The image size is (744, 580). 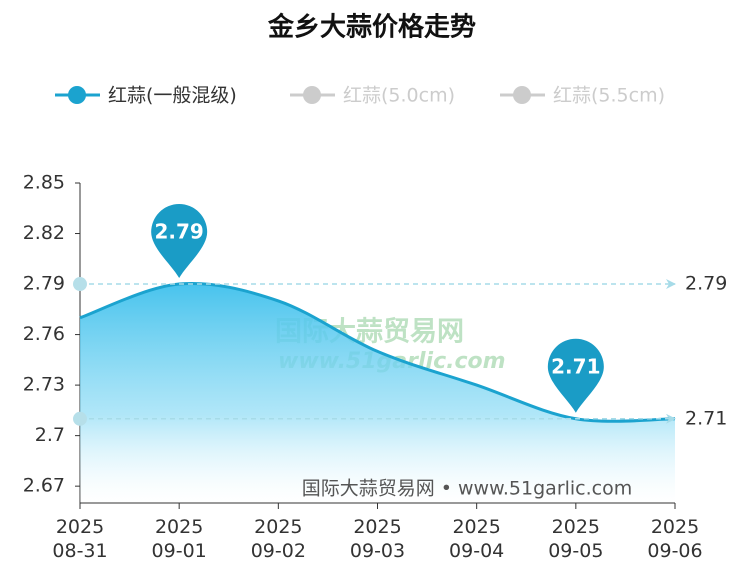 What do you see at coordinates (44, 334) in the screenshot?
I see `y-tick-label: 2.76` at bounding box center [44, 334].